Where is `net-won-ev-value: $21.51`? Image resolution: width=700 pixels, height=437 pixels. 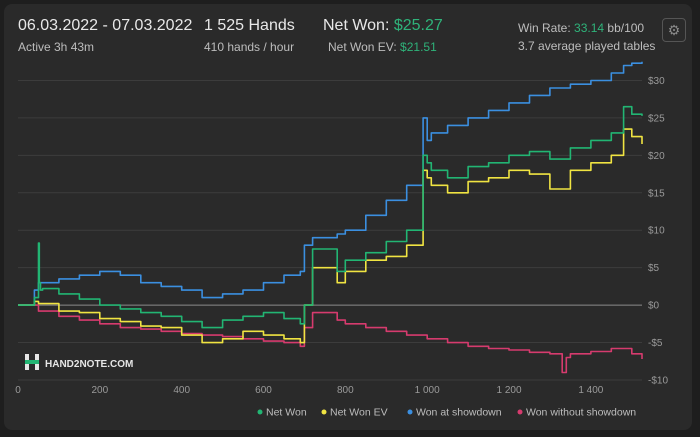
net-won-ev-value: $21.51 is located at coordinates (418, 47).